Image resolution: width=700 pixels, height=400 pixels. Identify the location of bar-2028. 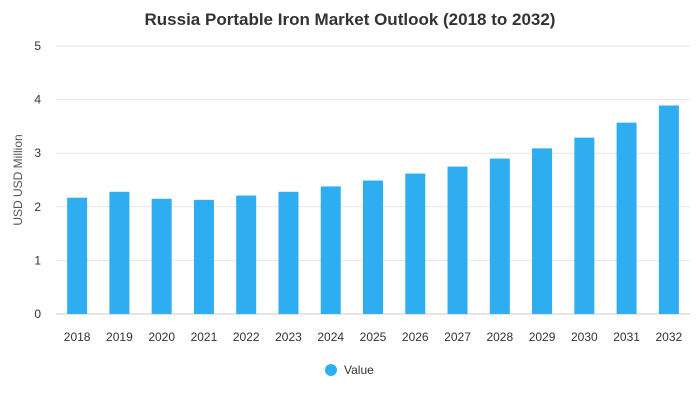
(499, 236).